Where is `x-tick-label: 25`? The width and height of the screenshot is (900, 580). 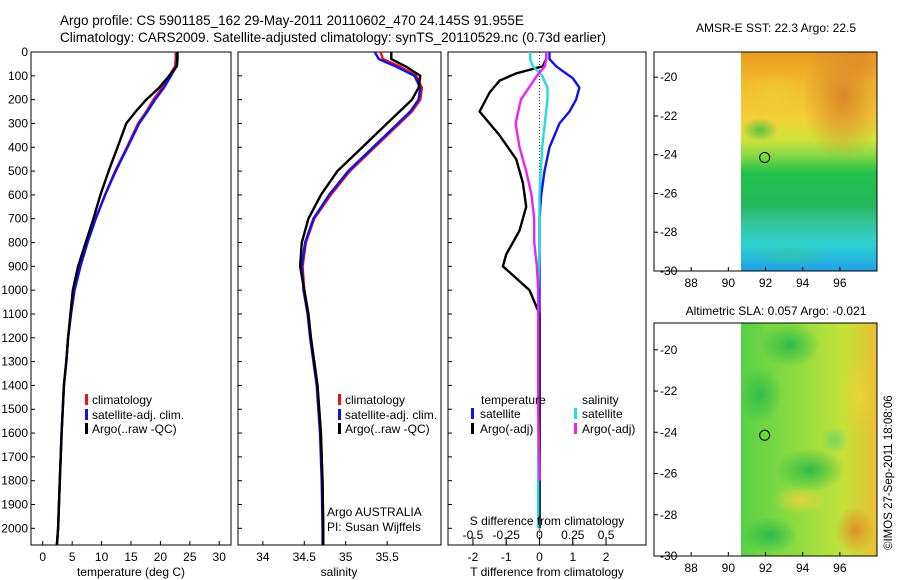
x-tick-label: 25 is located at coordinates (190, 557).